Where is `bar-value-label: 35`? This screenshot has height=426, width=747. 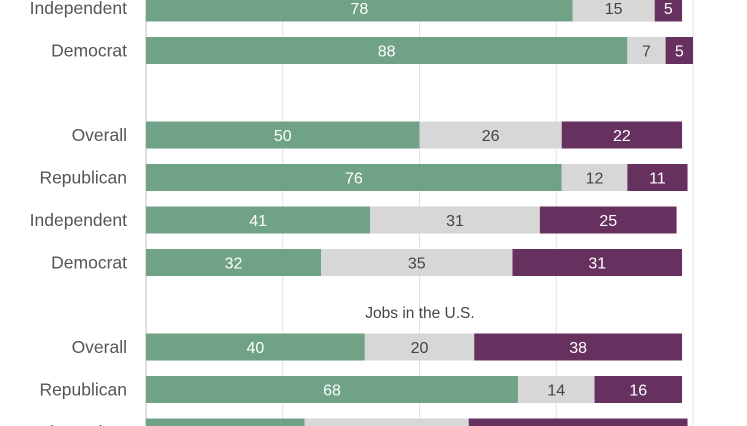
bar-value-label: 35 is located at coordinates (417, 264).